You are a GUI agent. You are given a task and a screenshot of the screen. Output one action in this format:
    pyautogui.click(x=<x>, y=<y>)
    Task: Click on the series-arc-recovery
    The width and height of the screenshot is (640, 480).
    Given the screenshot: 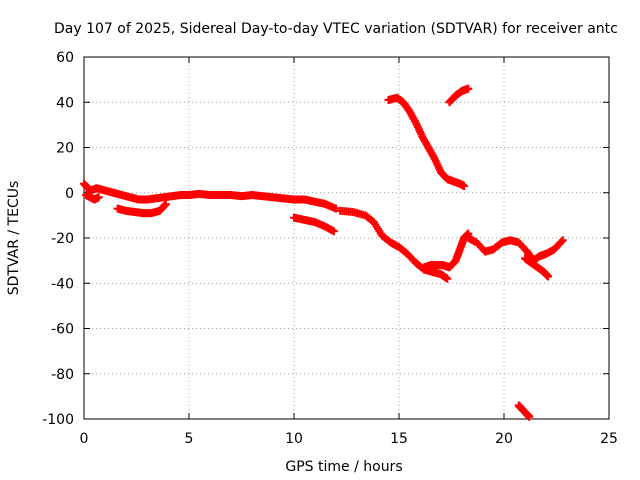 What is the action you would take?
    pyautogui.click(x=446, y=250)
    